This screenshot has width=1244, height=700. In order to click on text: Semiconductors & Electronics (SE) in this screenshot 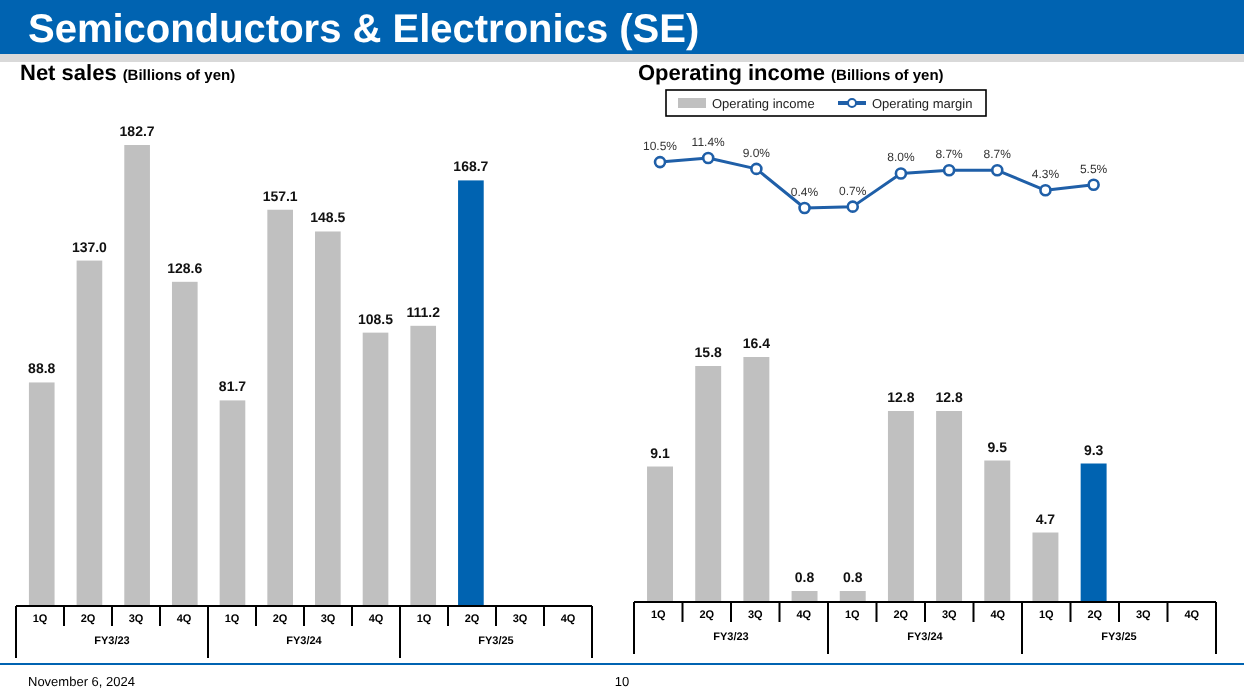, I will do `click(364, 30)`.